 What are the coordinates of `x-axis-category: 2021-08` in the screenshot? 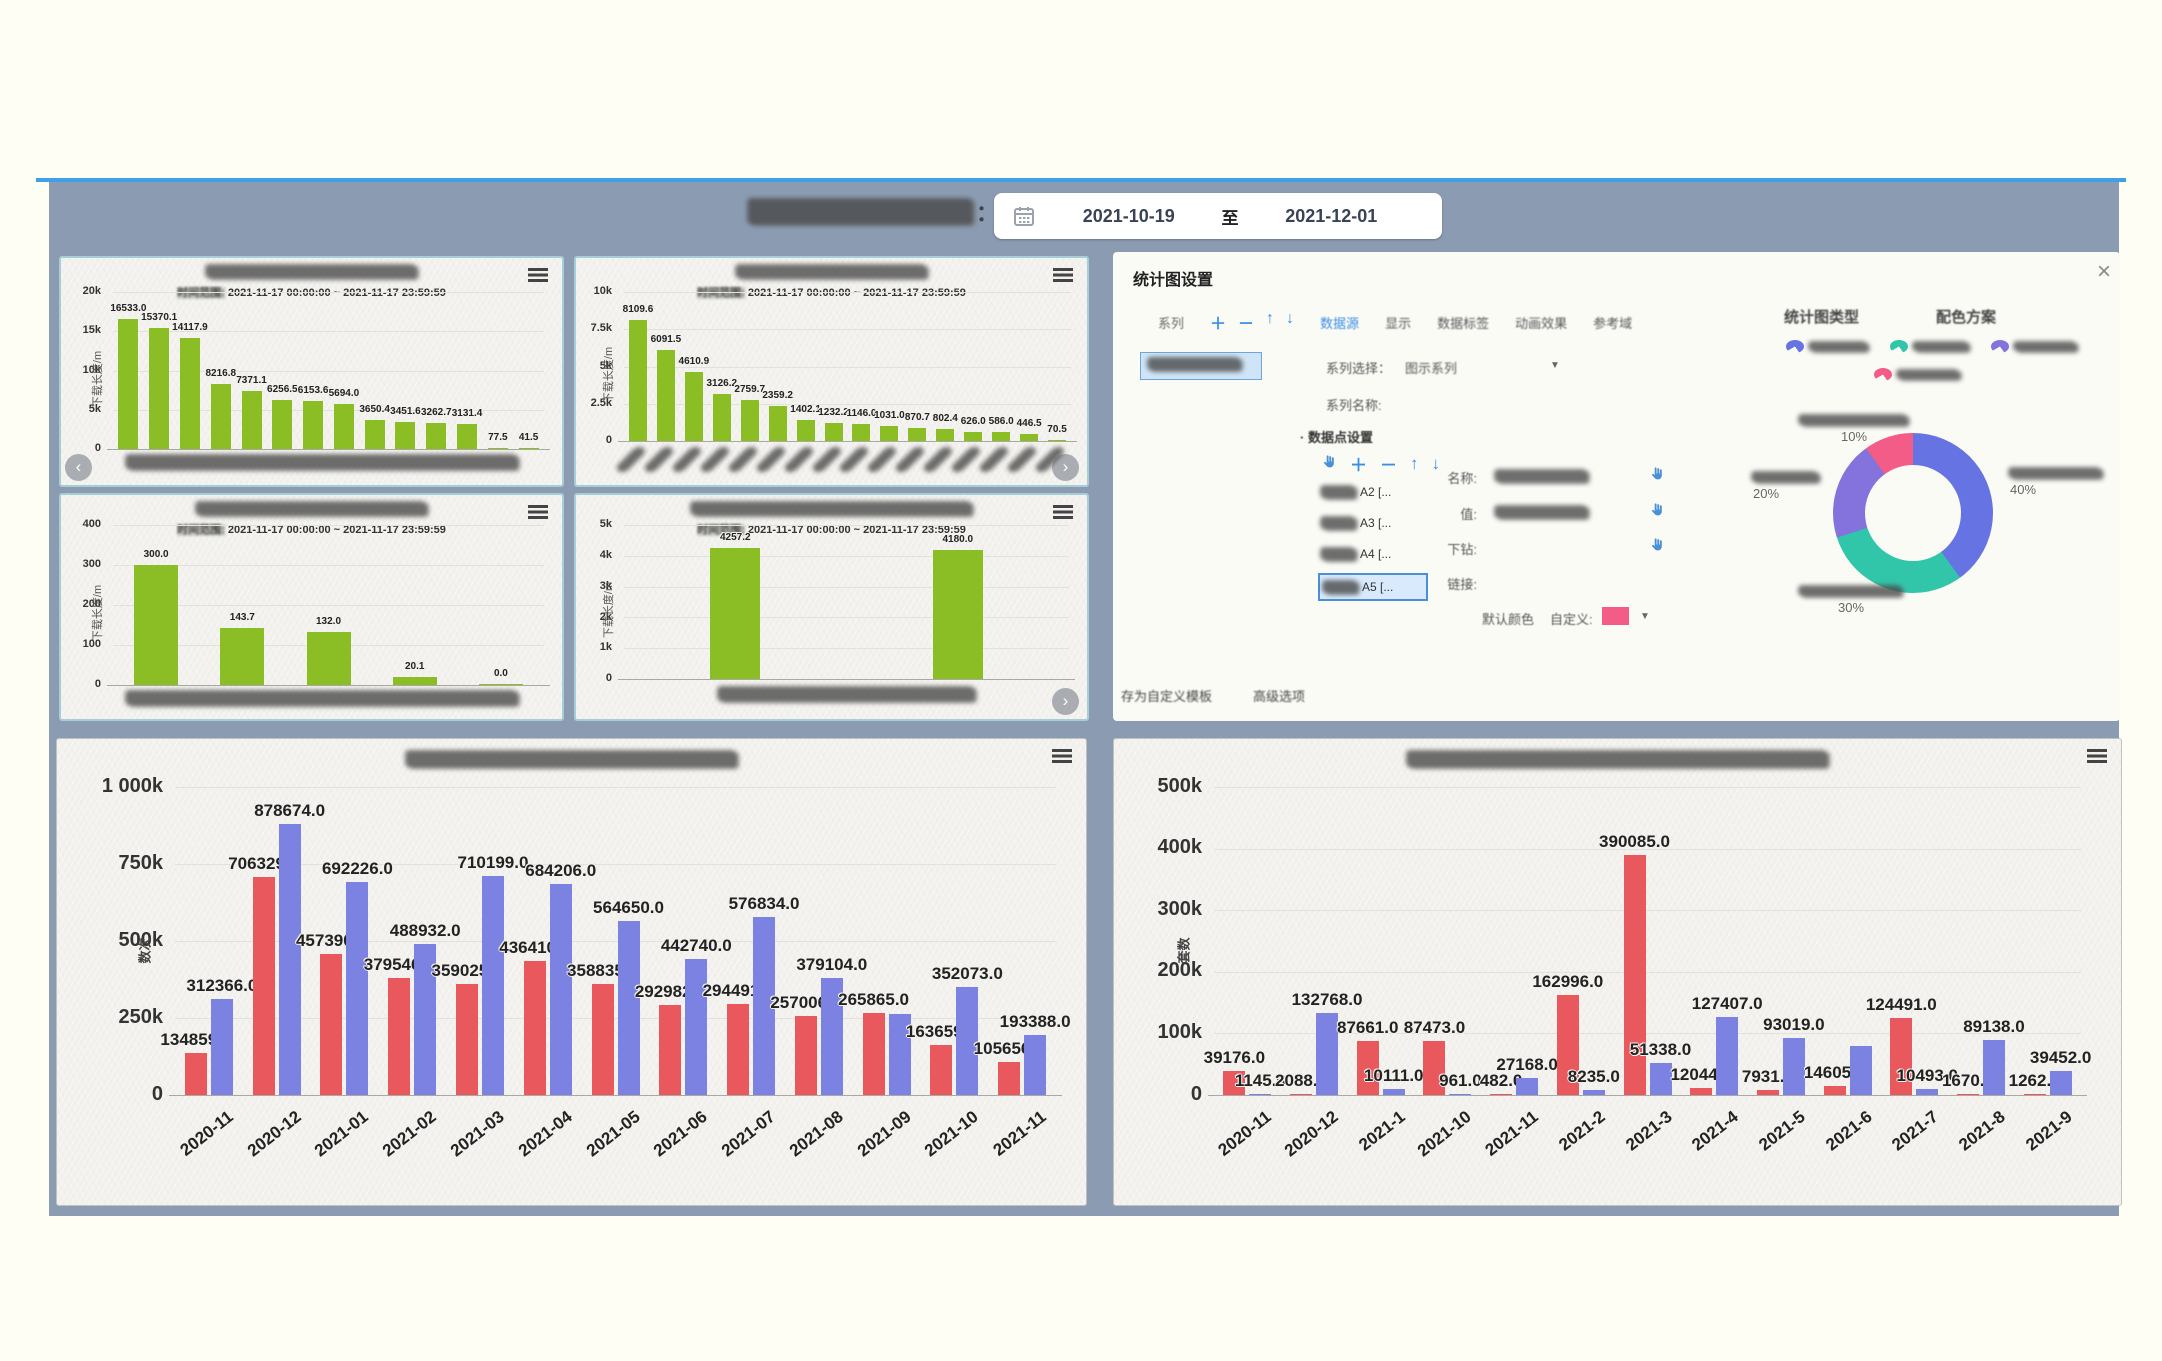 It's located at (816, 1134).